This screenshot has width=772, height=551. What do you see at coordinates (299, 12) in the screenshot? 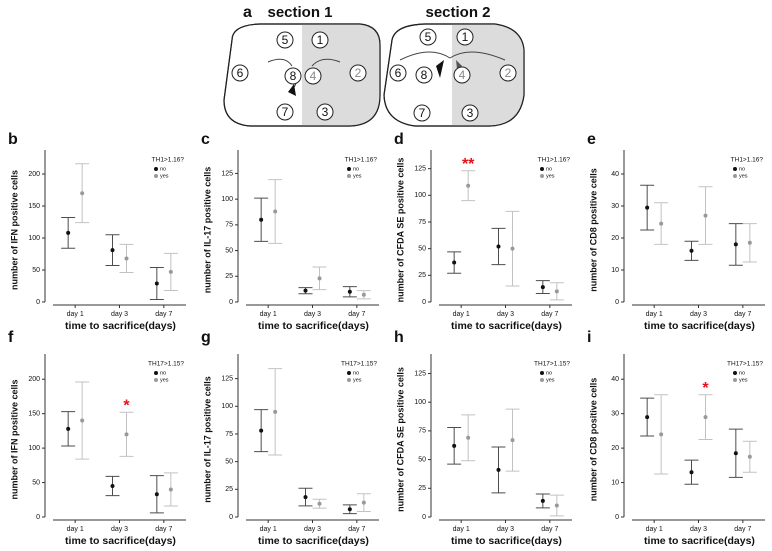
I see `section-title: section 1` at bounding box center [299, 12].